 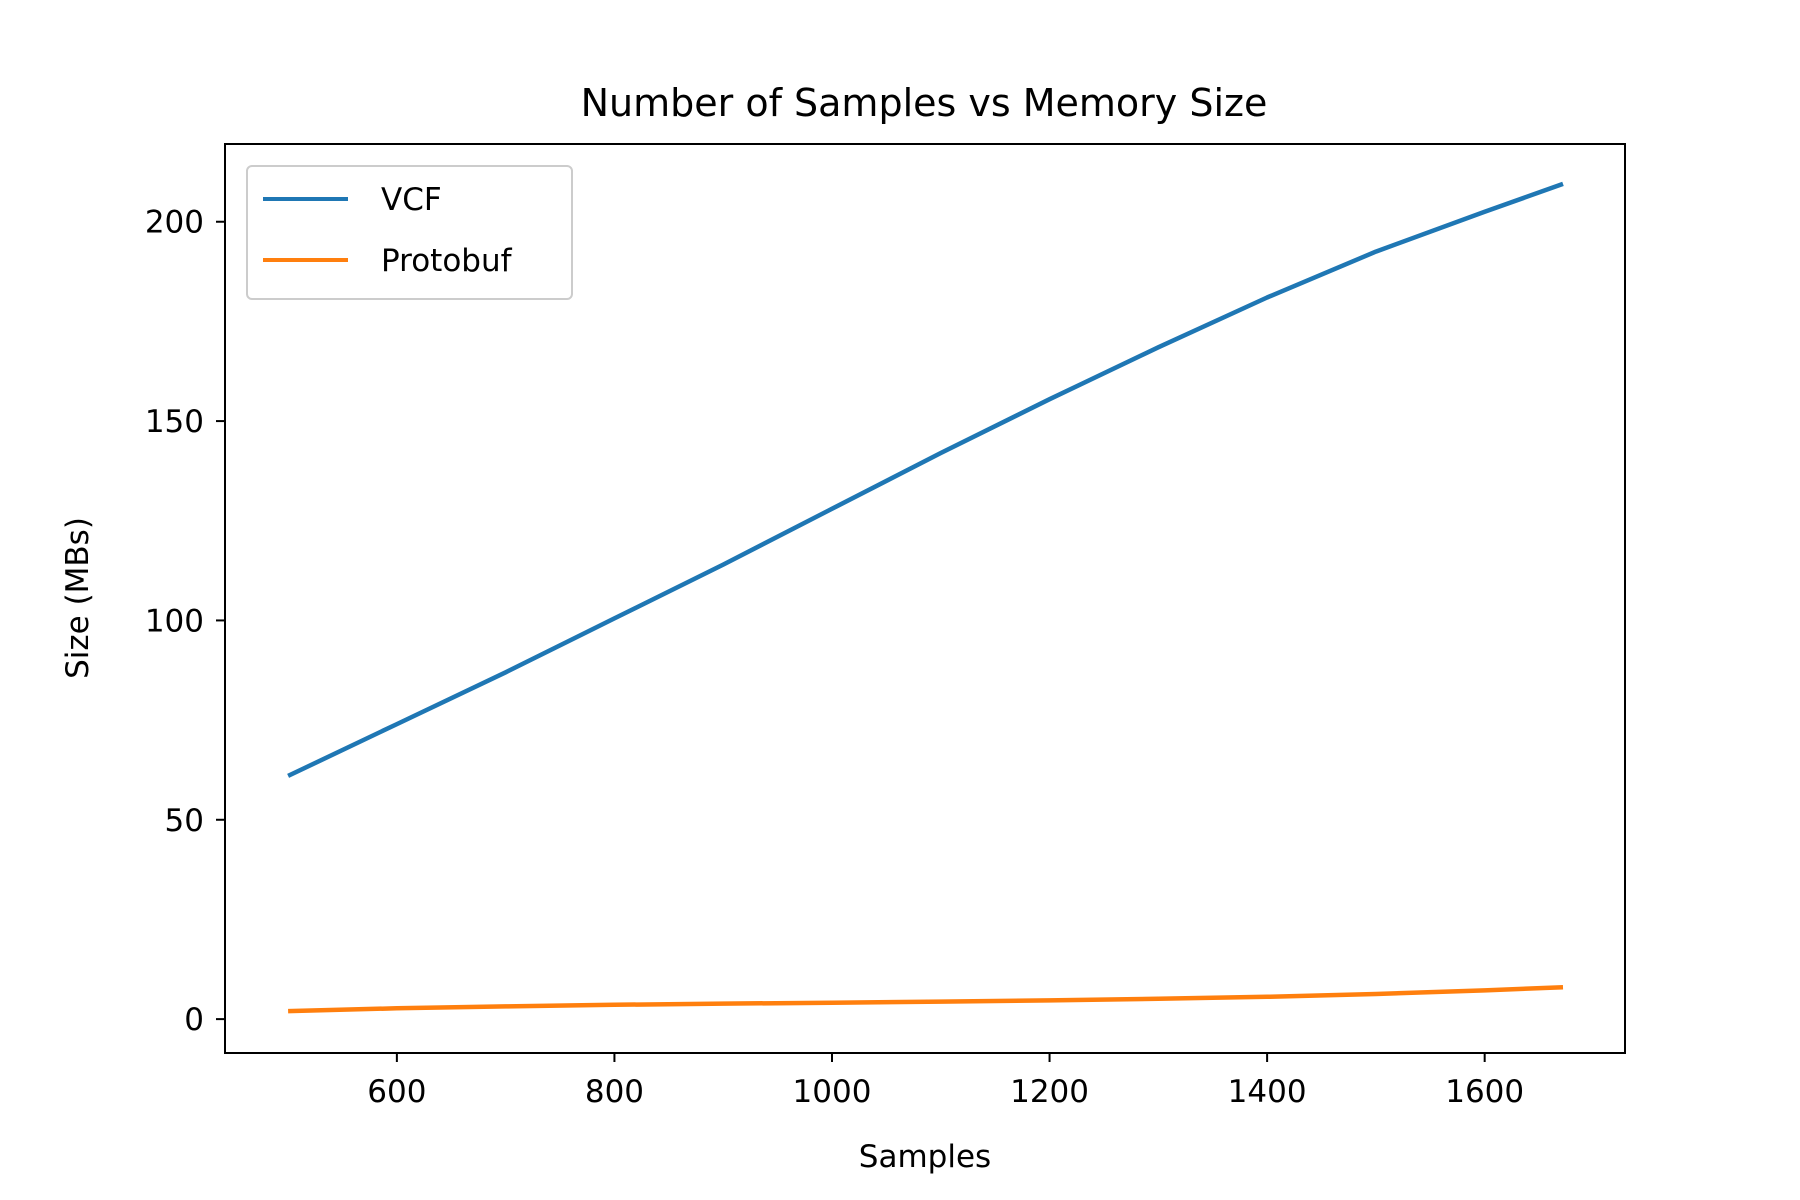 What do you see at coordinates (396, 1092) in the screenshot?
I see `x-tick-label: 600` at bounding box center [396, 1092].